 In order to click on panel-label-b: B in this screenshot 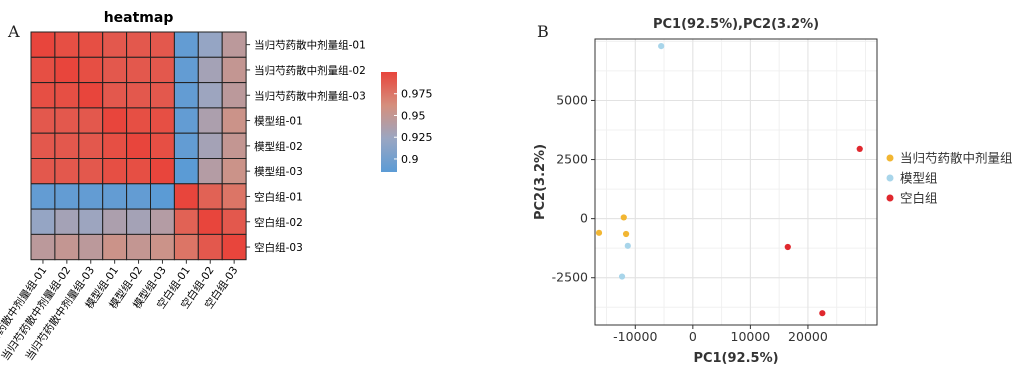, I will do `click(543, 31)`.